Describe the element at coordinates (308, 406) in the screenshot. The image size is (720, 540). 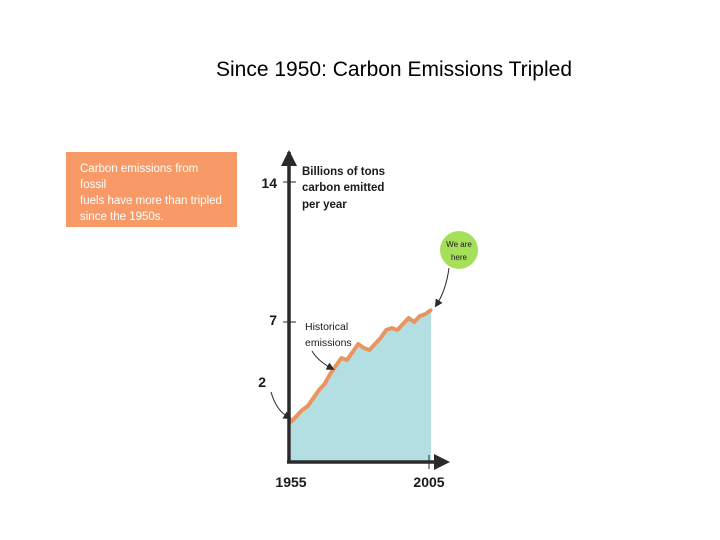
I see `data-point-1961` at that location.